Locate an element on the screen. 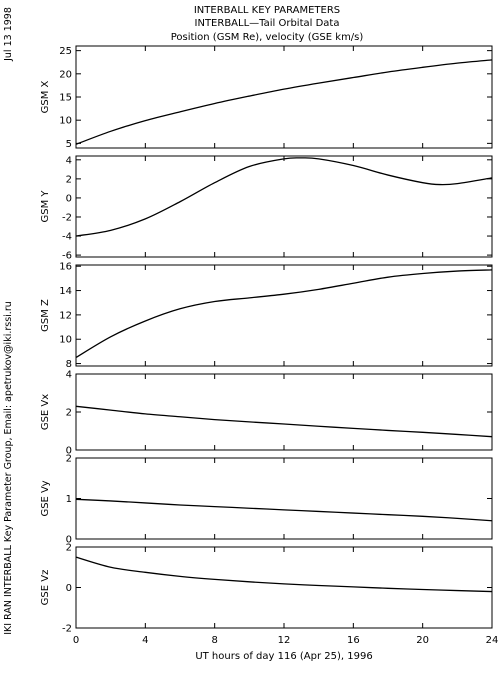 The height and width of the screenshot is (684, 504). y-tick-label: 25 is located at coordinates (65, 51).